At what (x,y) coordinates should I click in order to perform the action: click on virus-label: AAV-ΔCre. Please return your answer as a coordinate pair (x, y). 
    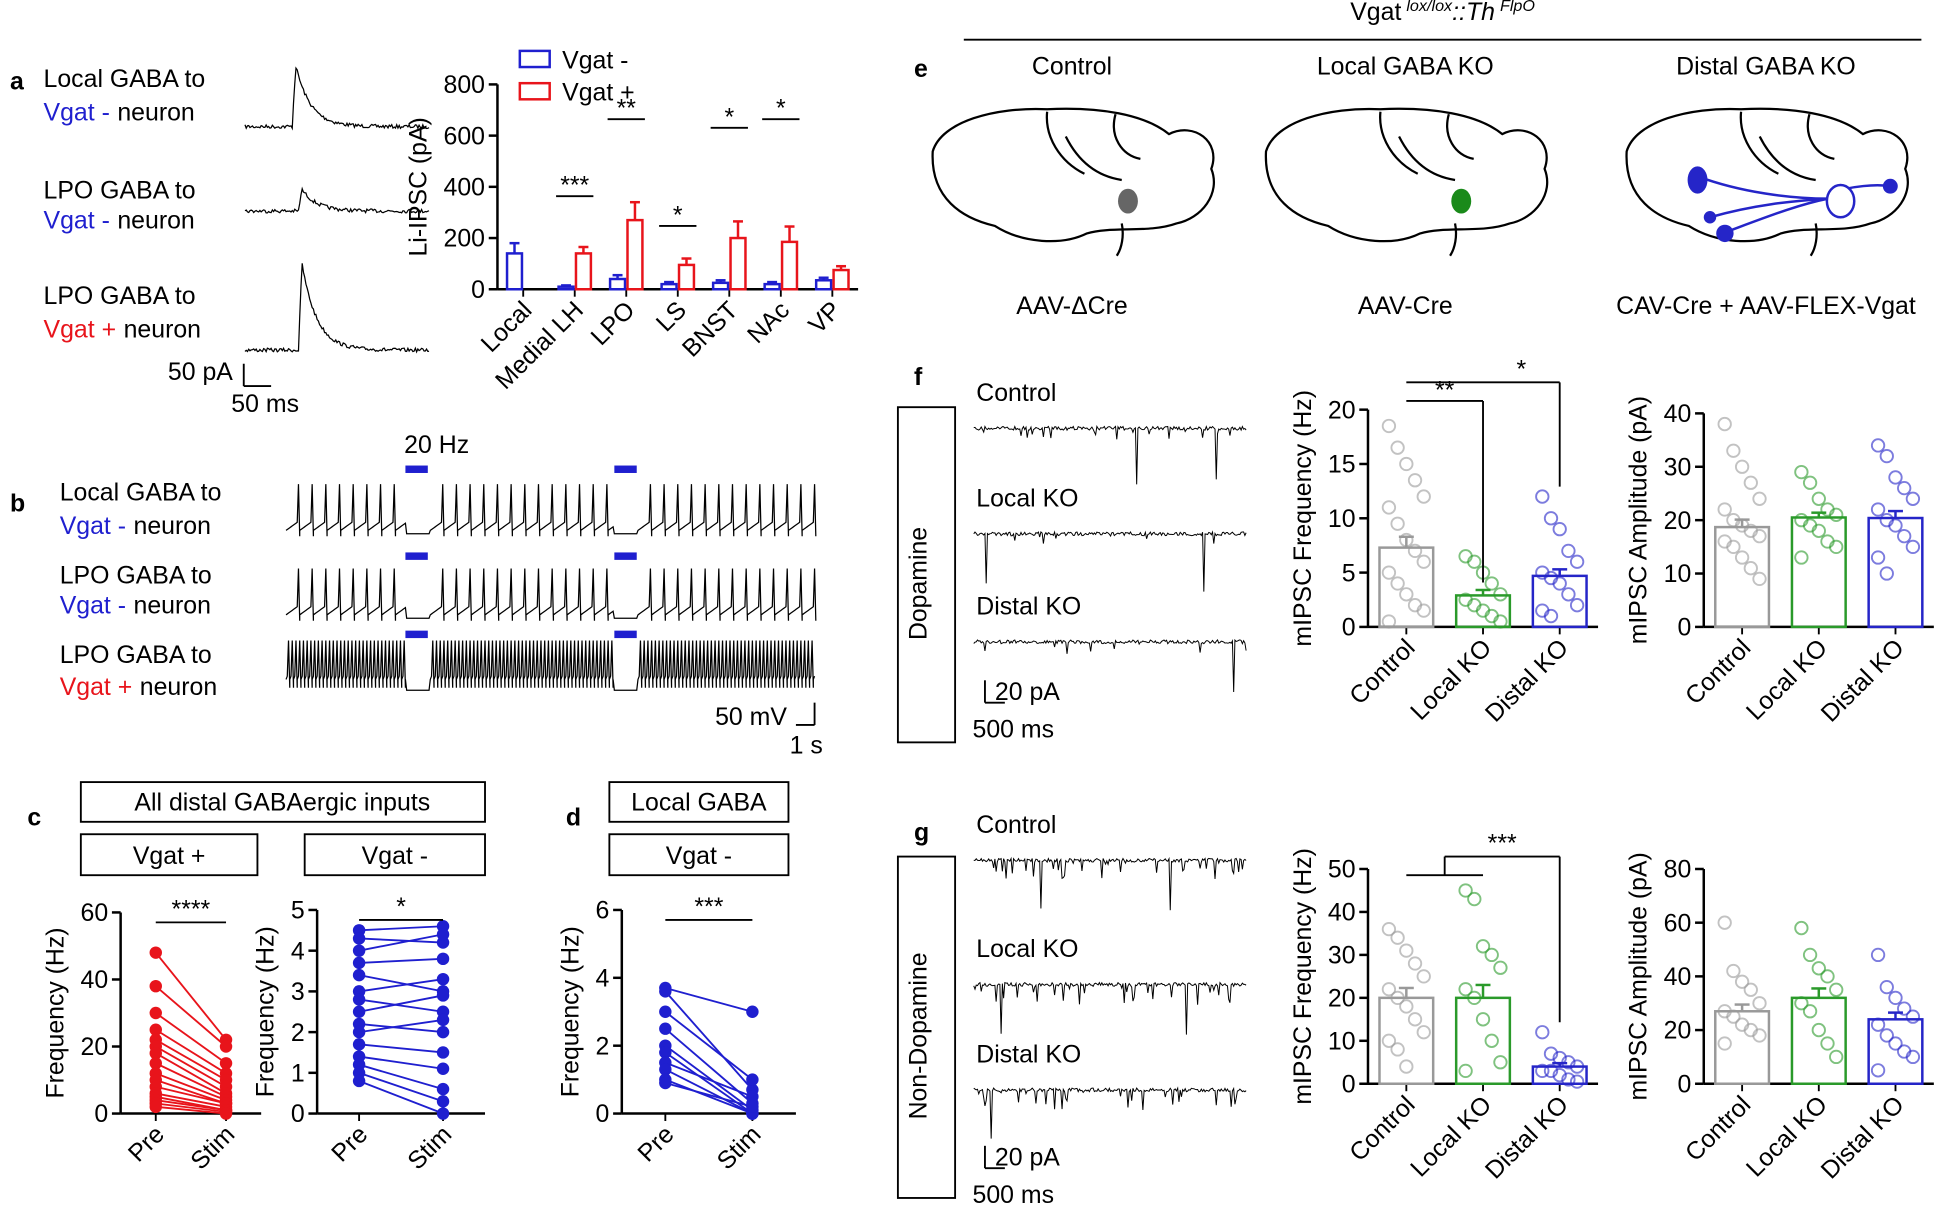
    Looking at the image, I should click on (1072, 306).